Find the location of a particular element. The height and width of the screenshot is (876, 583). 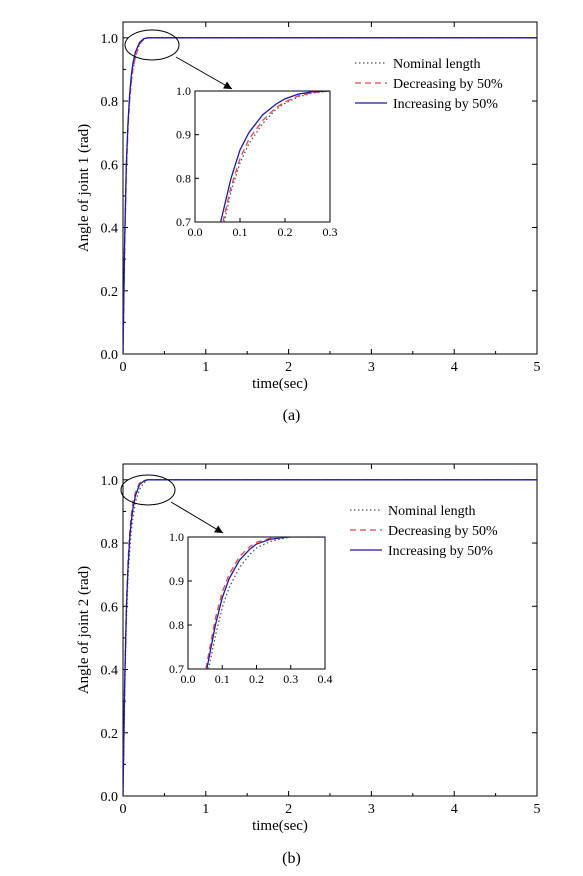

inset-1: 0.0 0.1 0.2 0.3 0.4 0.7 0.8 0.9 1.0 is located at coordinates (251, 608).